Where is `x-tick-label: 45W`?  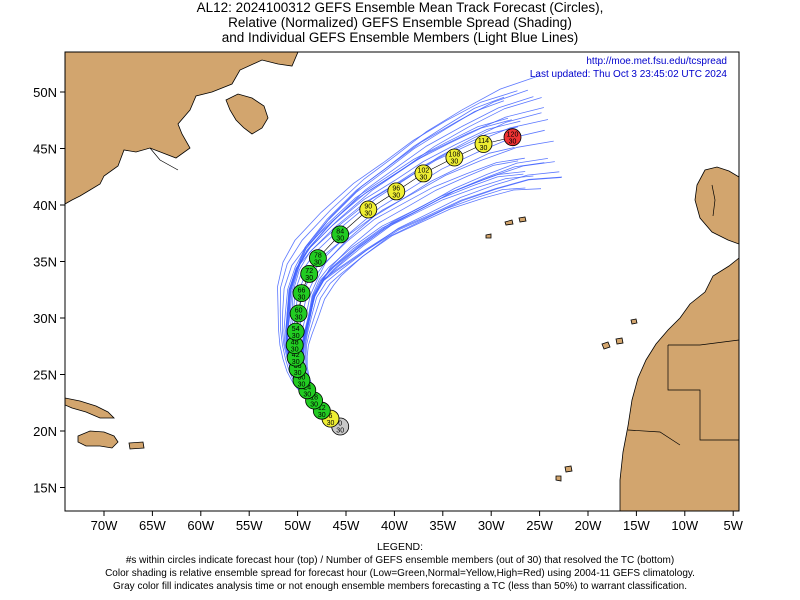
x-tick-label: 45W is located at coordinates (346, 525).